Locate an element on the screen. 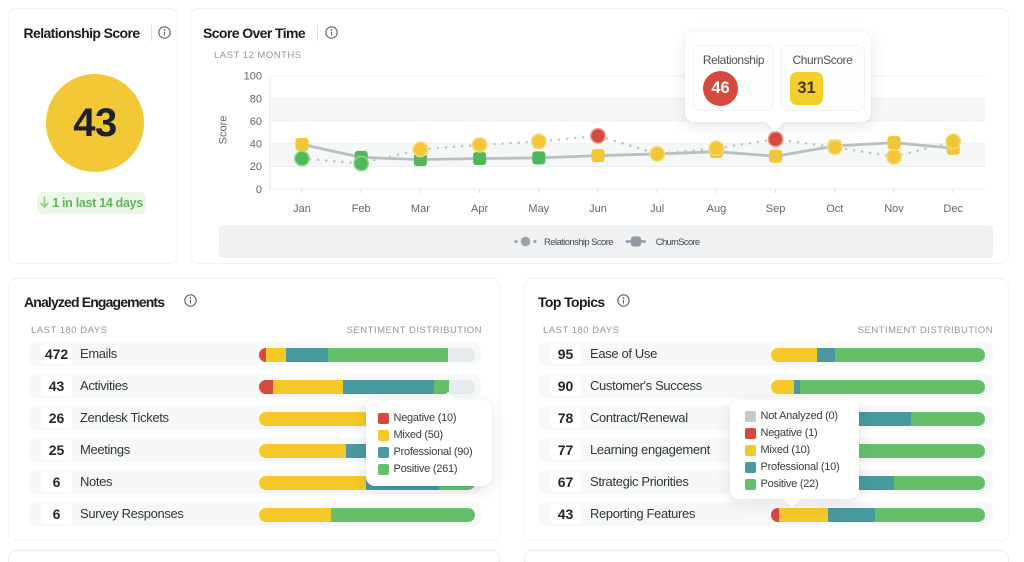 Image resolution: width=1024 pixels, height=562 pixels. svg-text: 80 is located at coordinates (256, 99).